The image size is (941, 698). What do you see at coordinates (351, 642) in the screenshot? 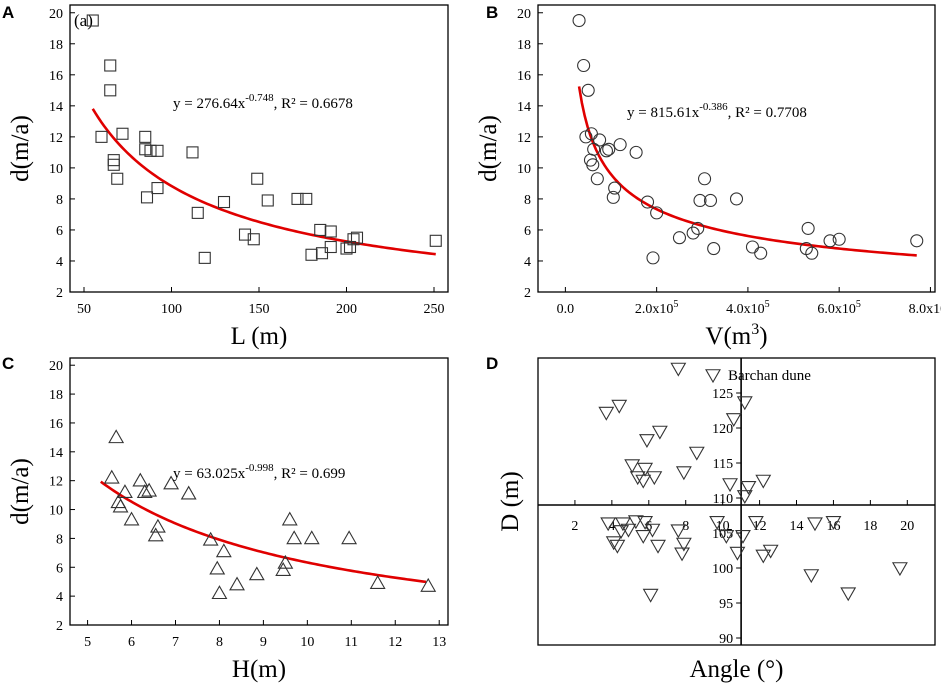
I see `x-tick-label: 11` at bounding box center [351, 642].